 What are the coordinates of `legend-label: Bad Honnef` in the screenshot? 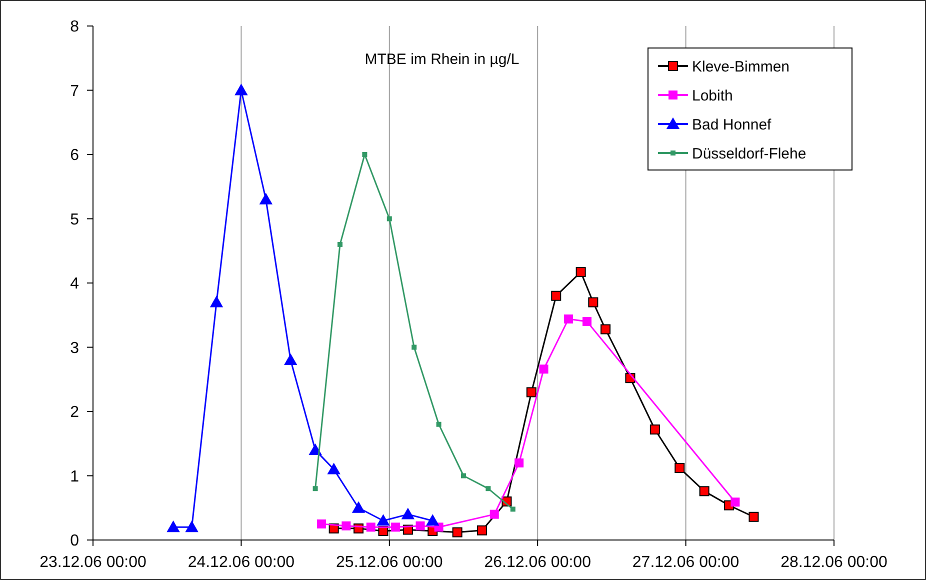 It's located at (732, 125).